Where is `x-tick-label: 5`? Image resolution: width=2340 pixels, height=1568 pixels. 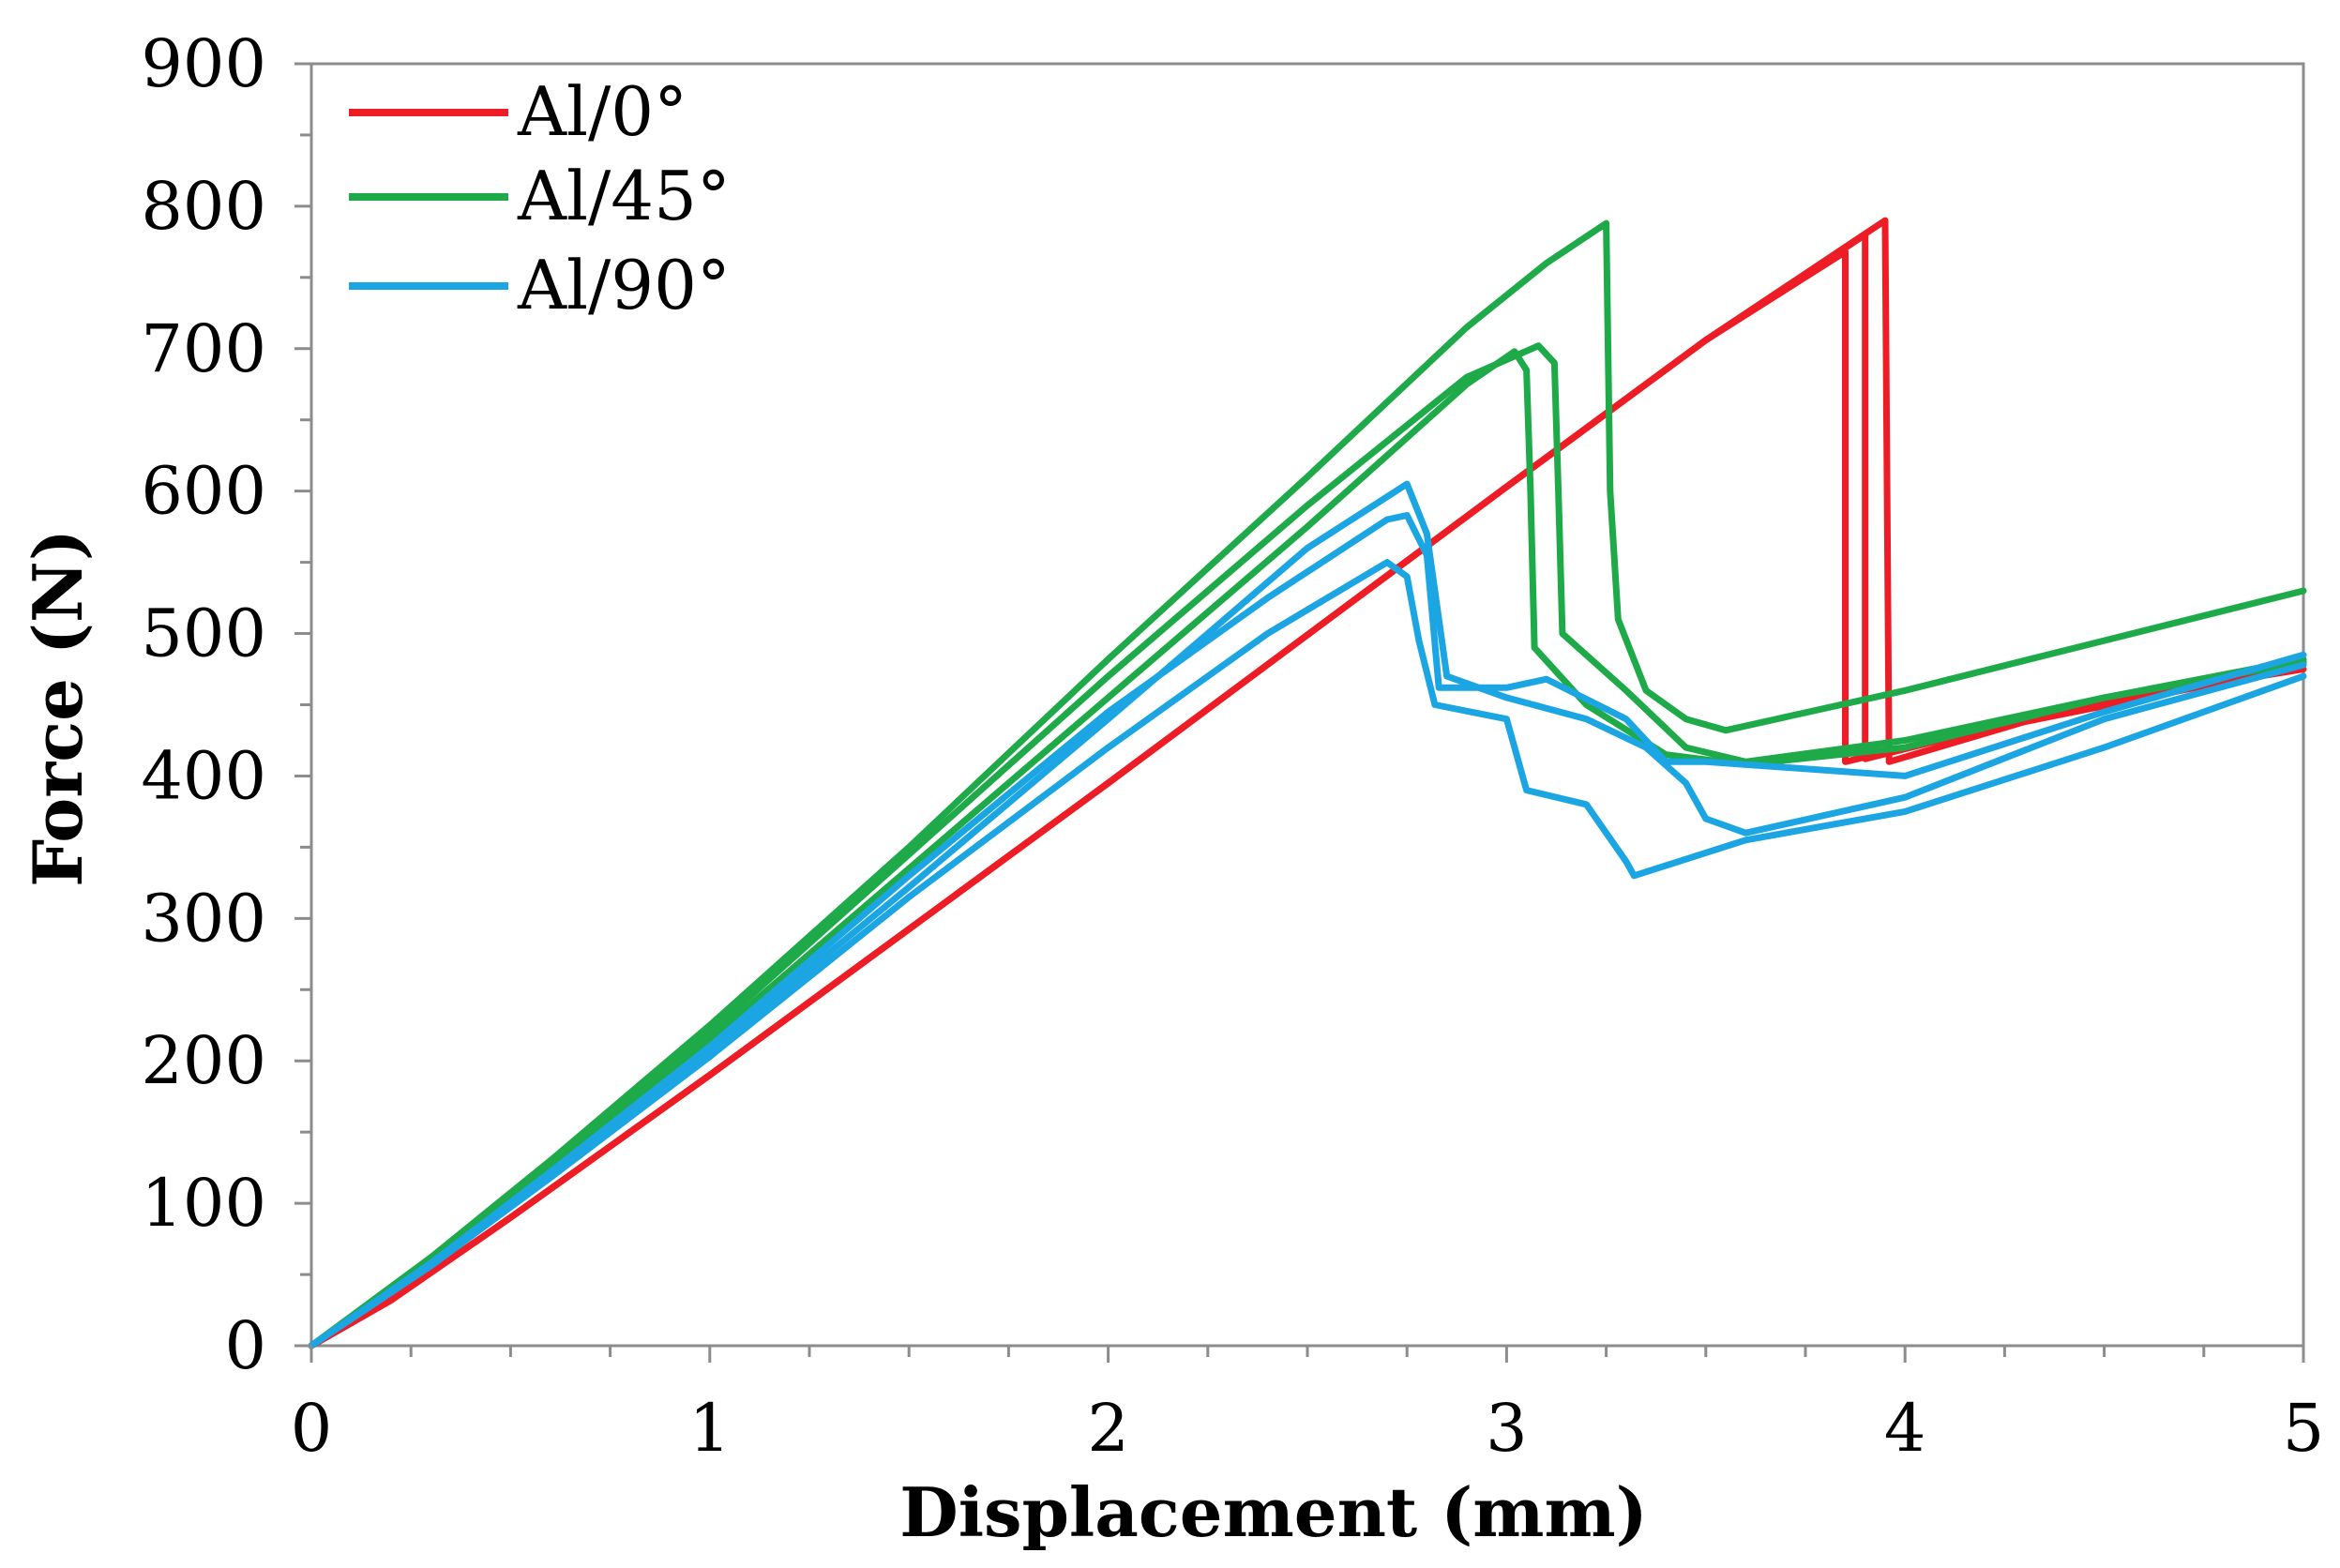 x-tick-label: 5 is located at coordinates (2304, 1428).